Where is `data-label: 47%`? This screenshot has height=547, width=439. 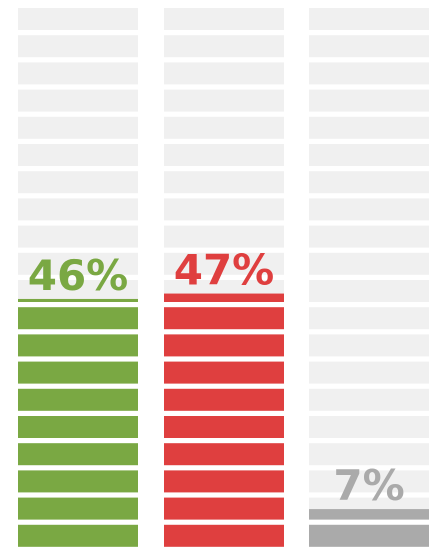
data-label: 47% is located at coordinates (224, 270).